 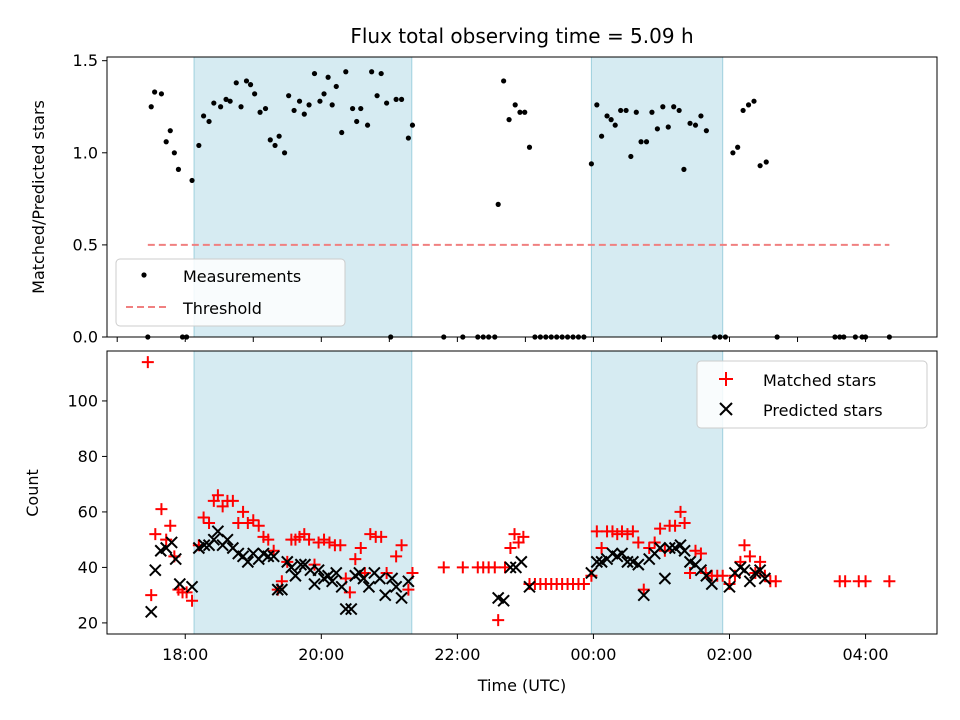 What do you see at coordinates (82, 400) in the screenshot?
I see `y-tick-label: 100` at bounding box center [82, 400].